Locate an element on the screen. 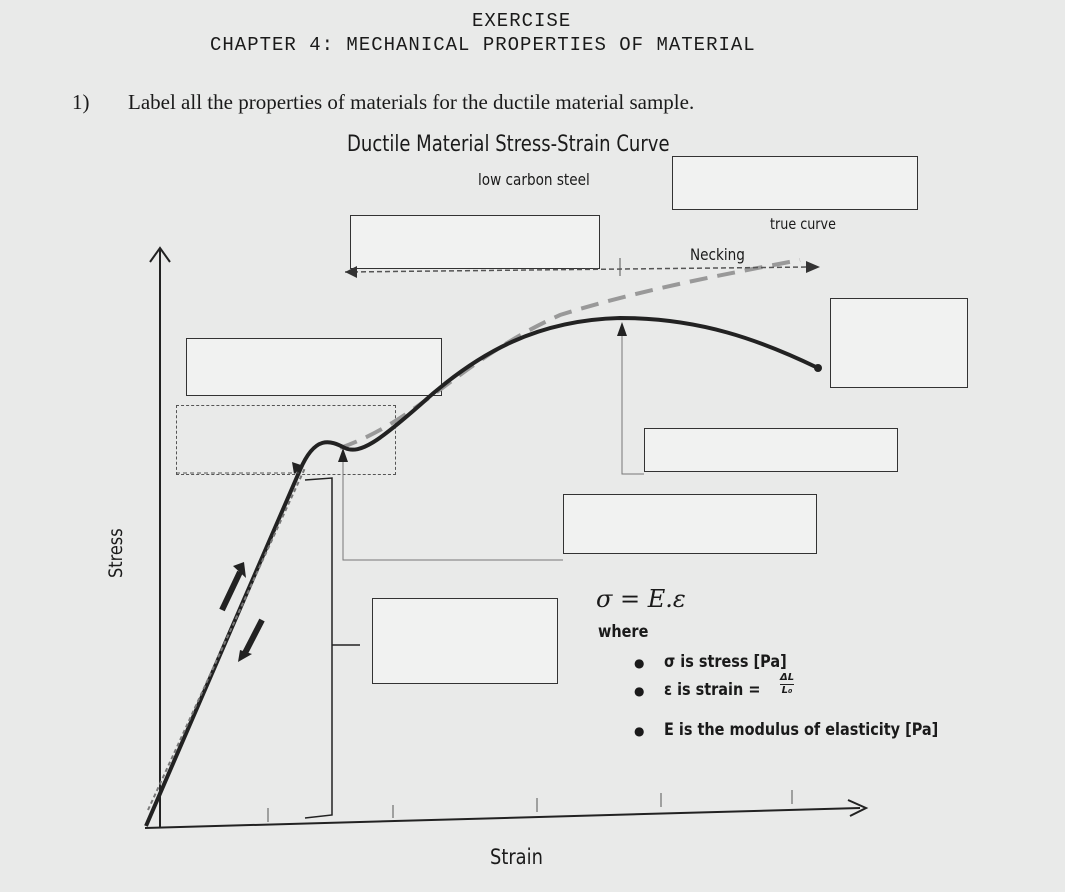 The height and width of the screenshot is (892, 1065). x-axis-label: Strain is located at coordinates (516, 857).